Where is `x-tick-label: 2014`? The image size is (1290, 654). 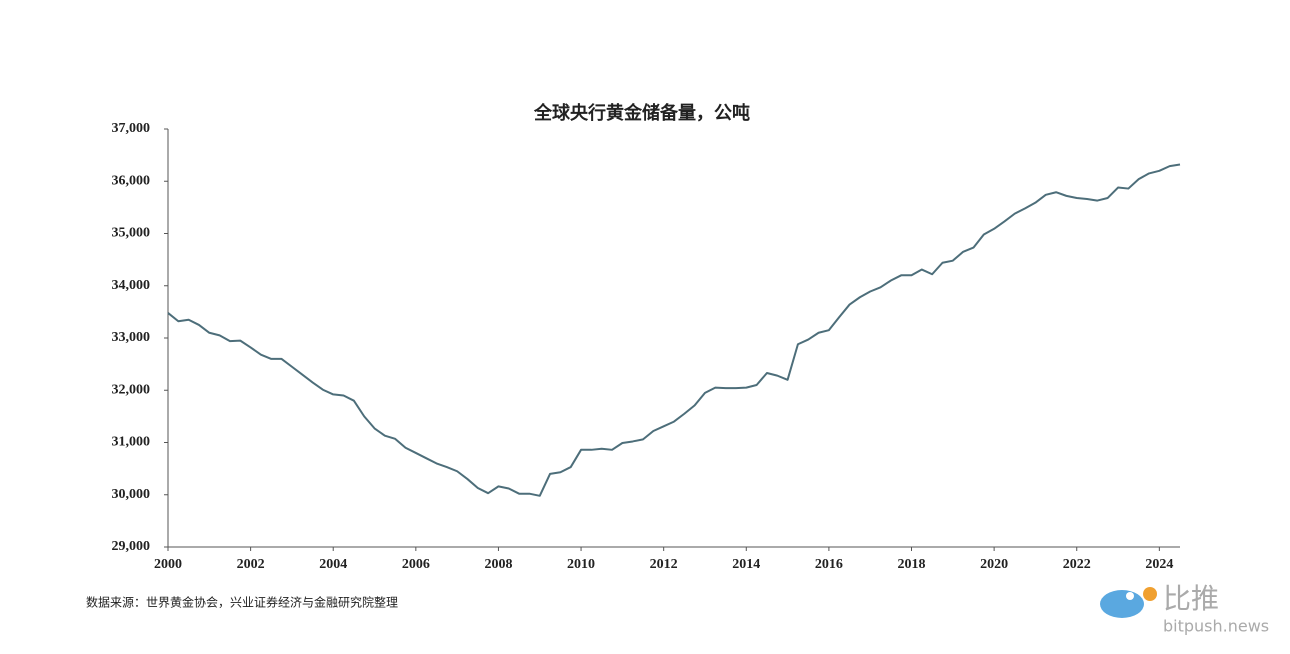 x-tick-label: 2014 is located at coordinates (746, 564).